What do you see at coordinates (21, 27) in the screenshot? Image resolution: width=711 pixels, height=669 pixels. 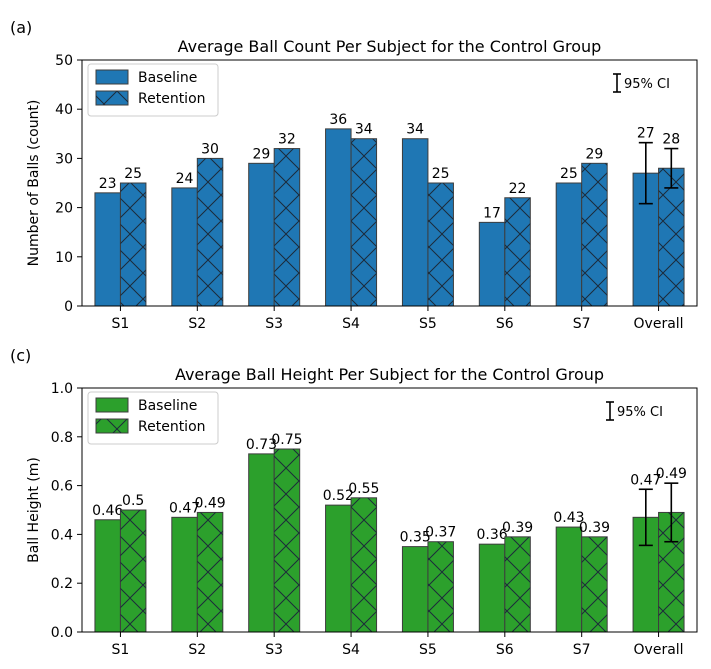 I see `panel-label: (a)` at bounding box center [21, 27].